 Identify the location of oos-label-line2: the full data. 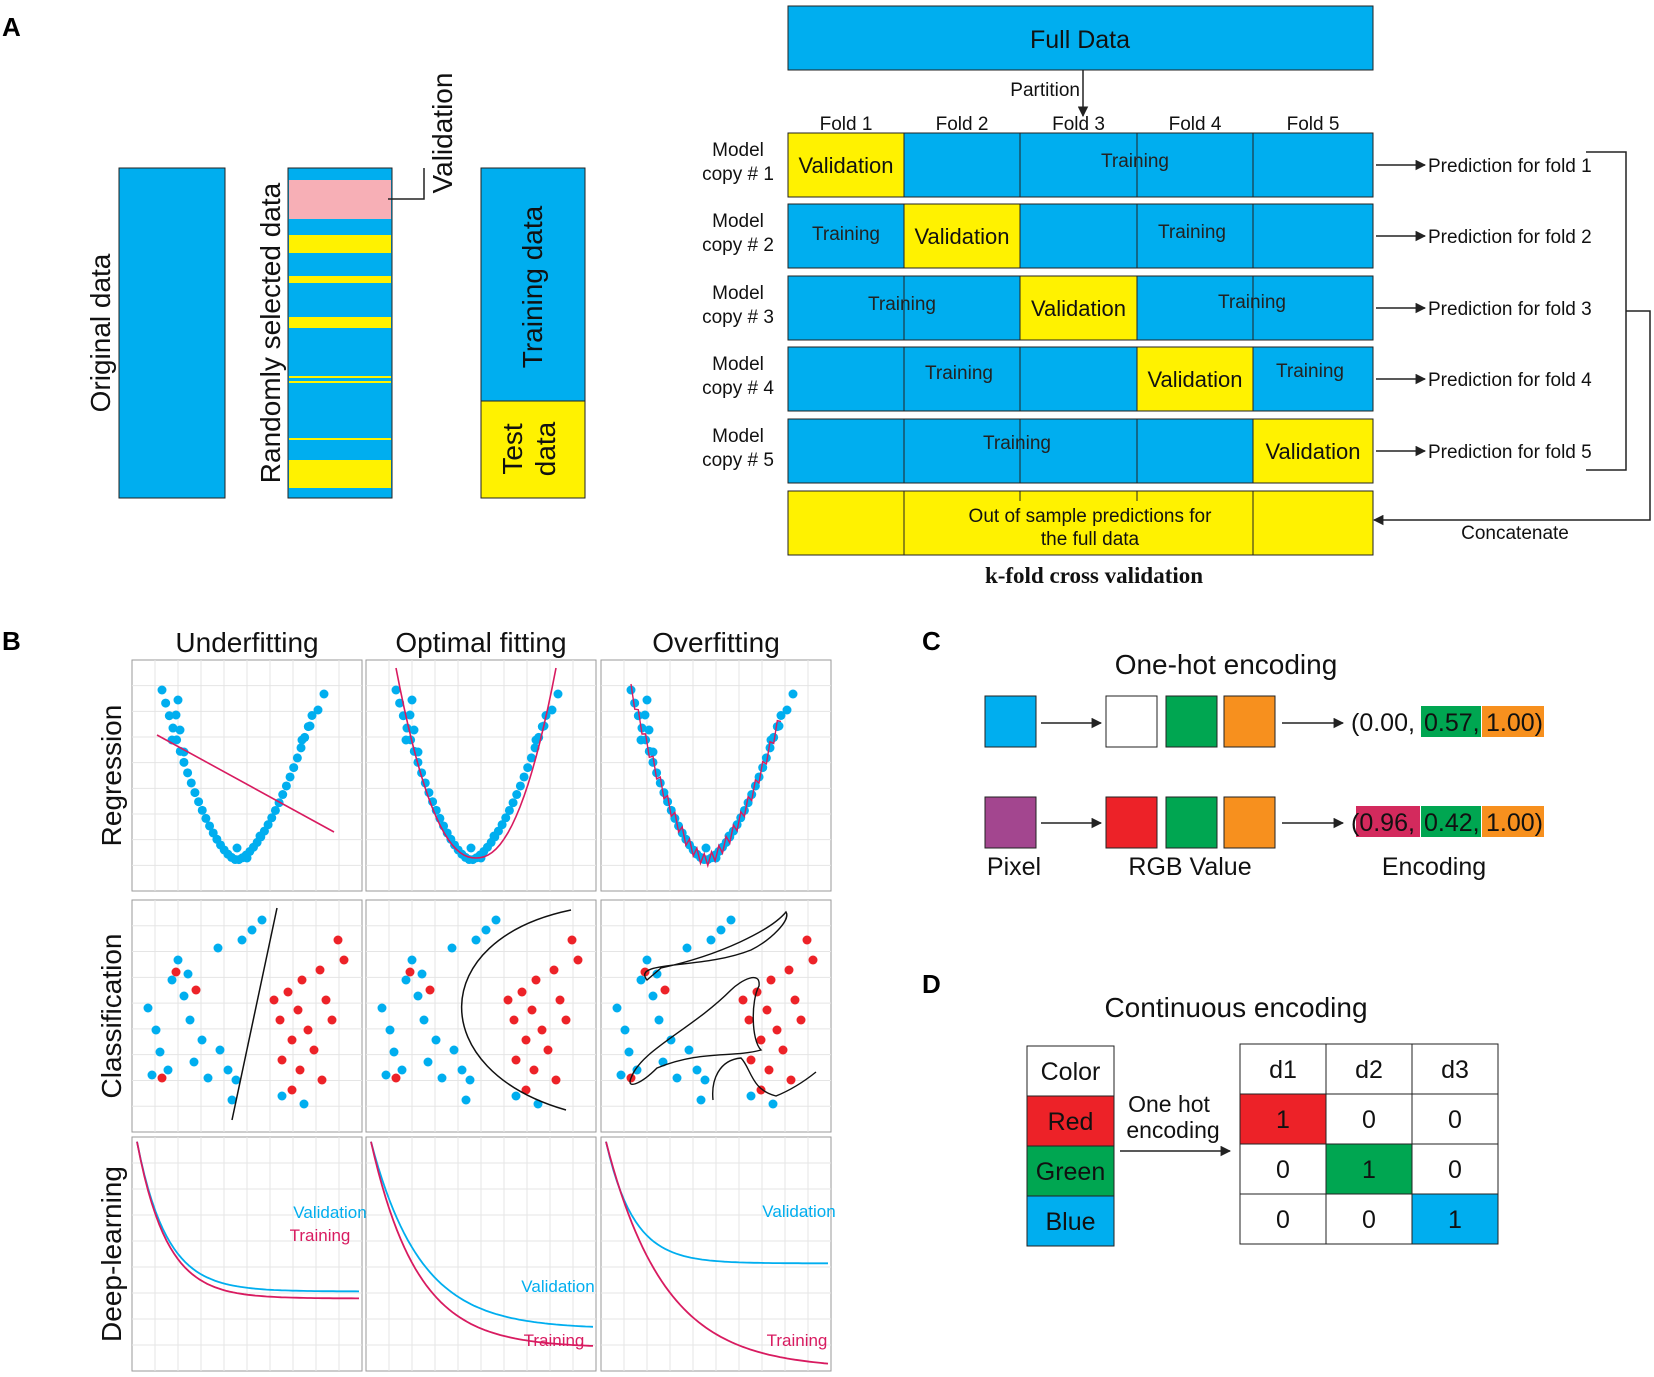
(1090, 539).